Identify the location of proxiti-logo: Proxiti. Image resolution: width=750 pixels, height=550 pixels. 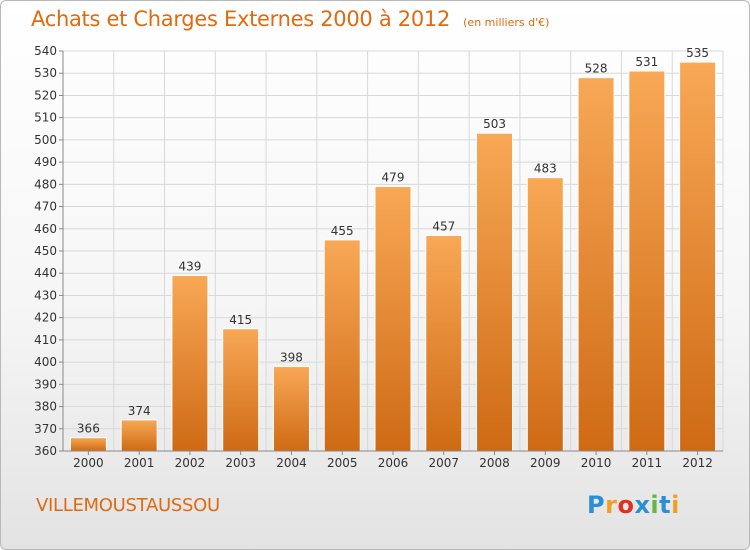
(633, 505).